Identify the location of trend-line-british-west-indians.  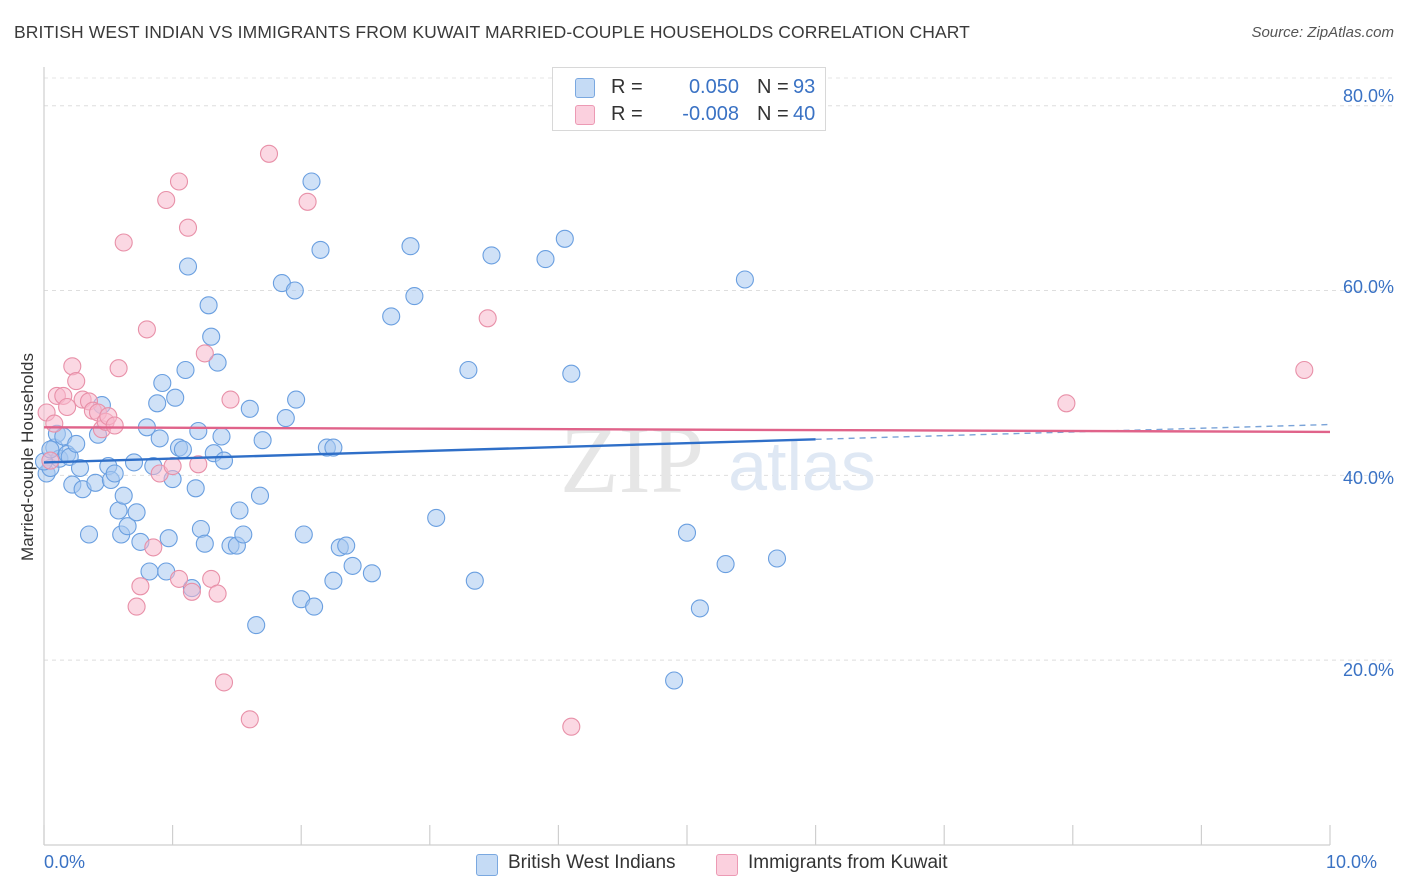
(429, 451).